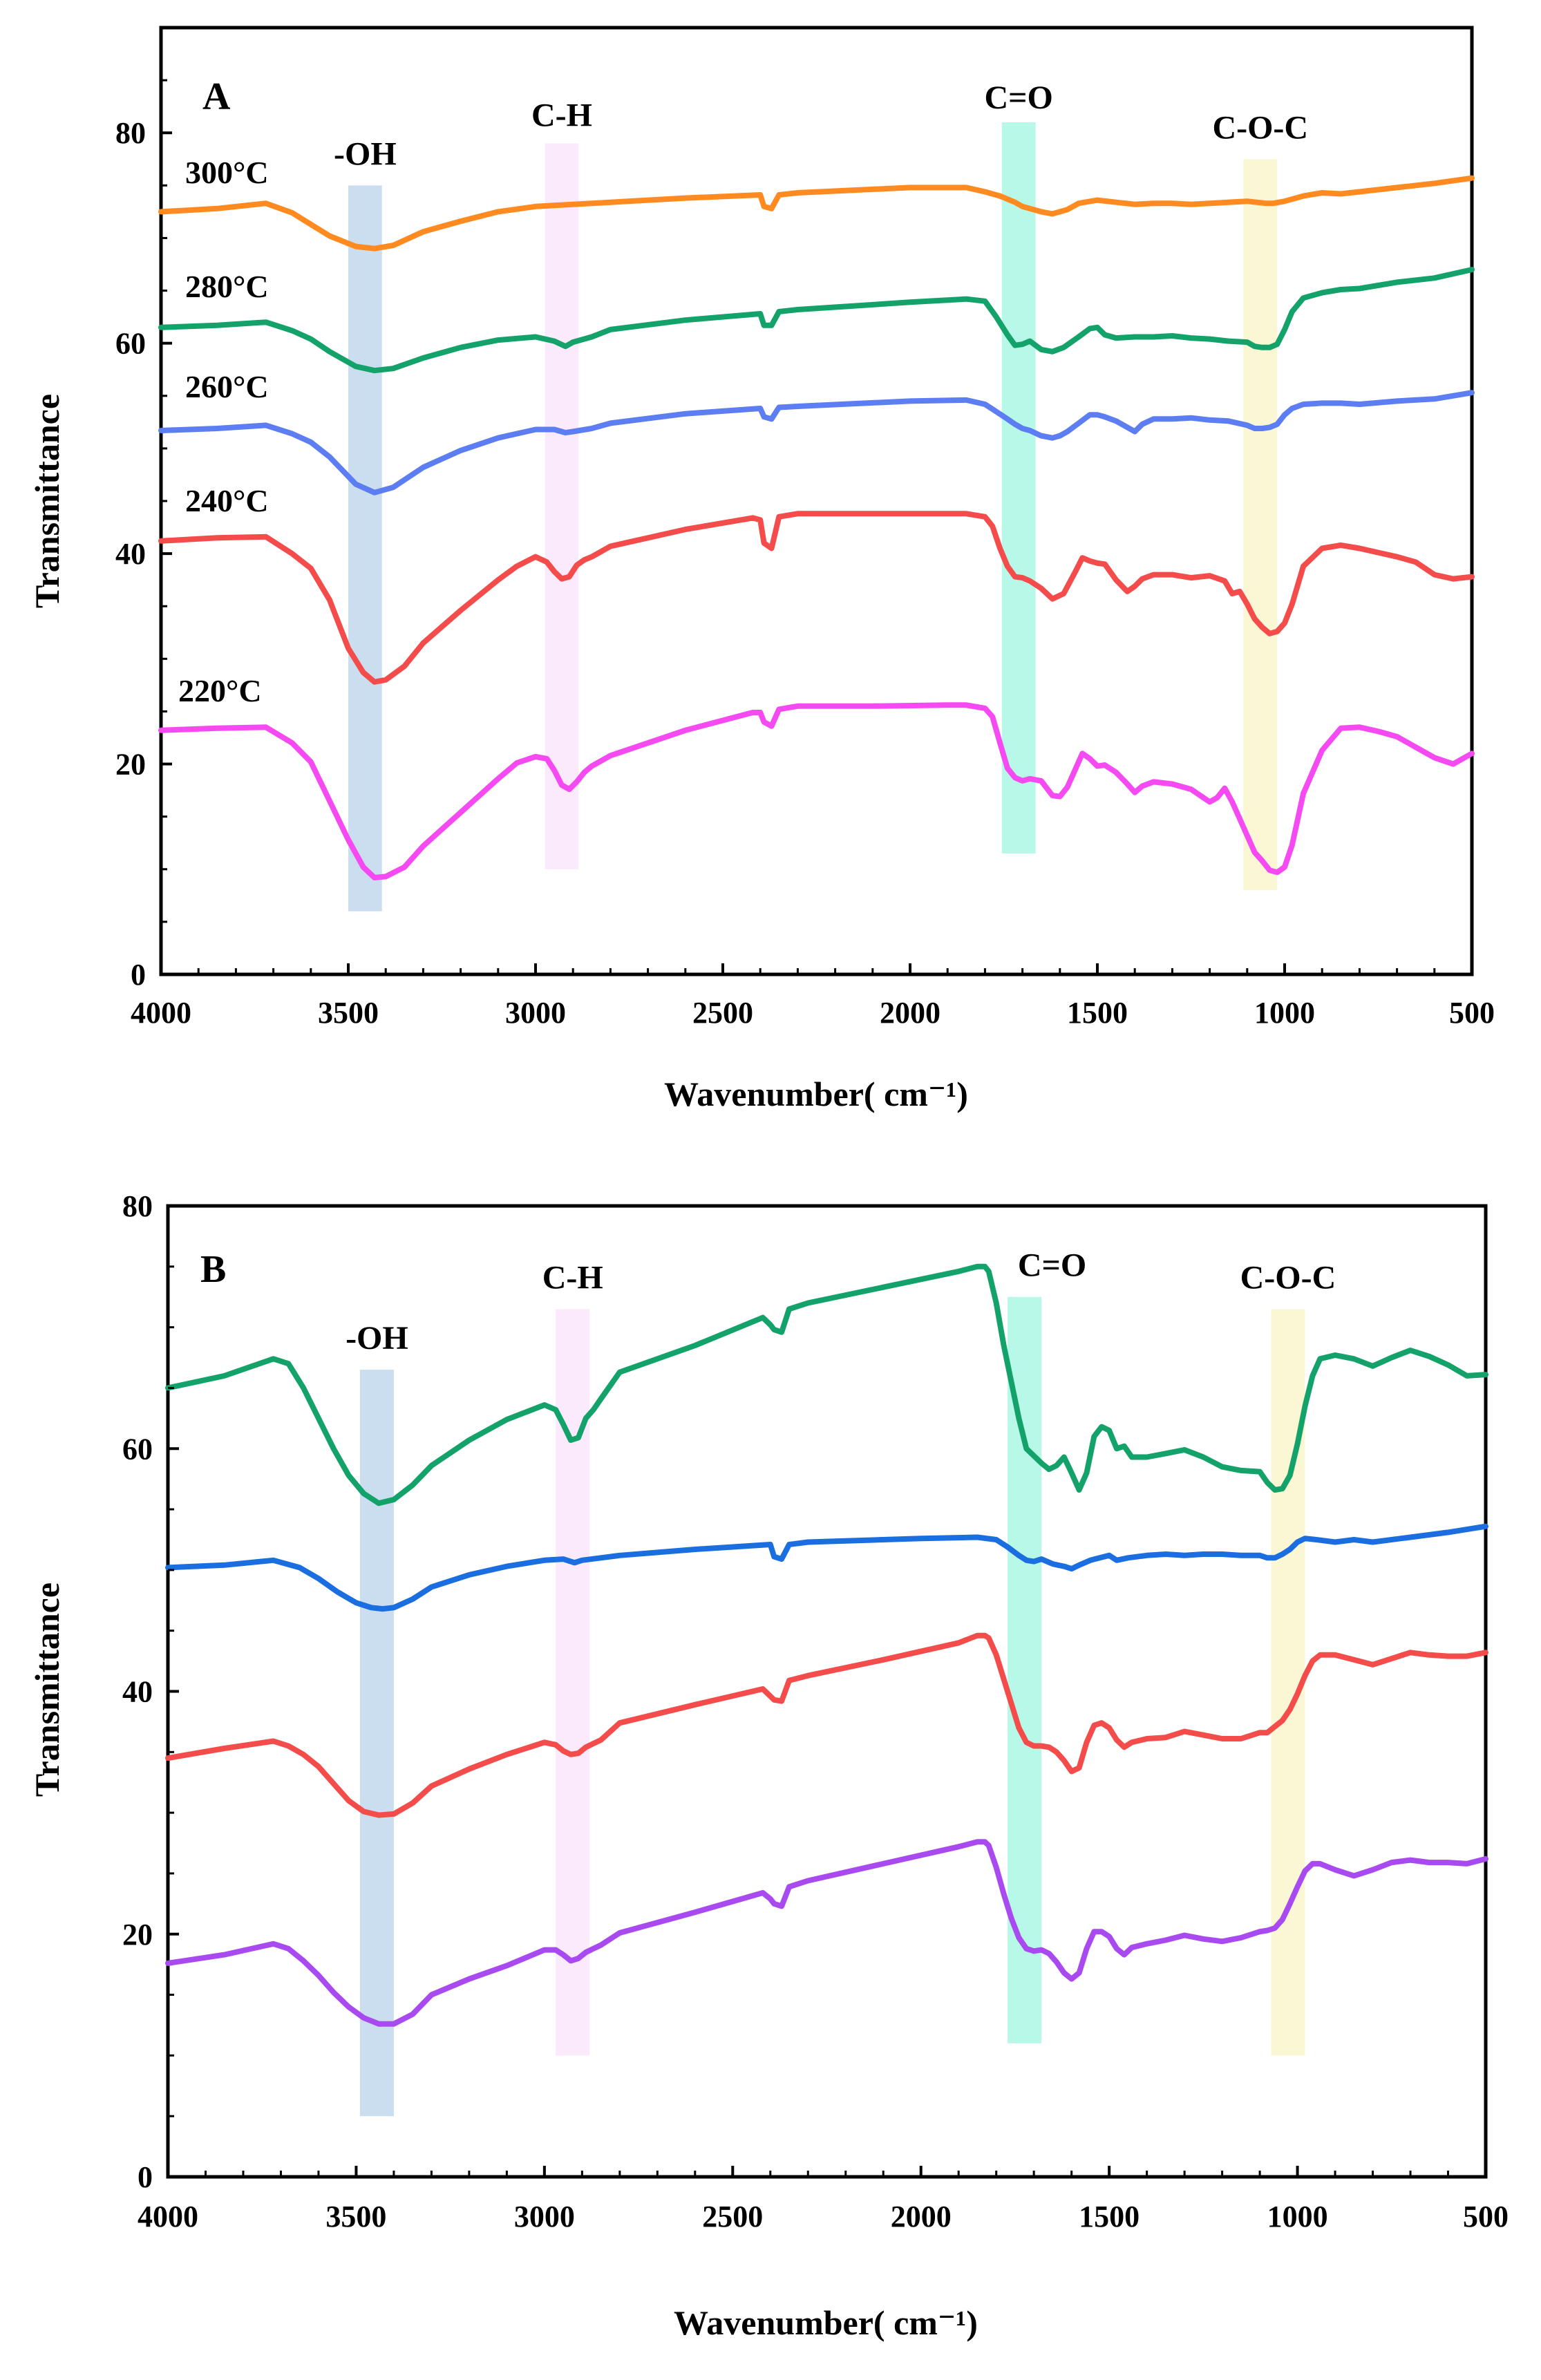  What do you see at coordinates (573, 1682) in the screenshot?
I see `panel-b-band-c-h` at bounding box center [573, 1682].